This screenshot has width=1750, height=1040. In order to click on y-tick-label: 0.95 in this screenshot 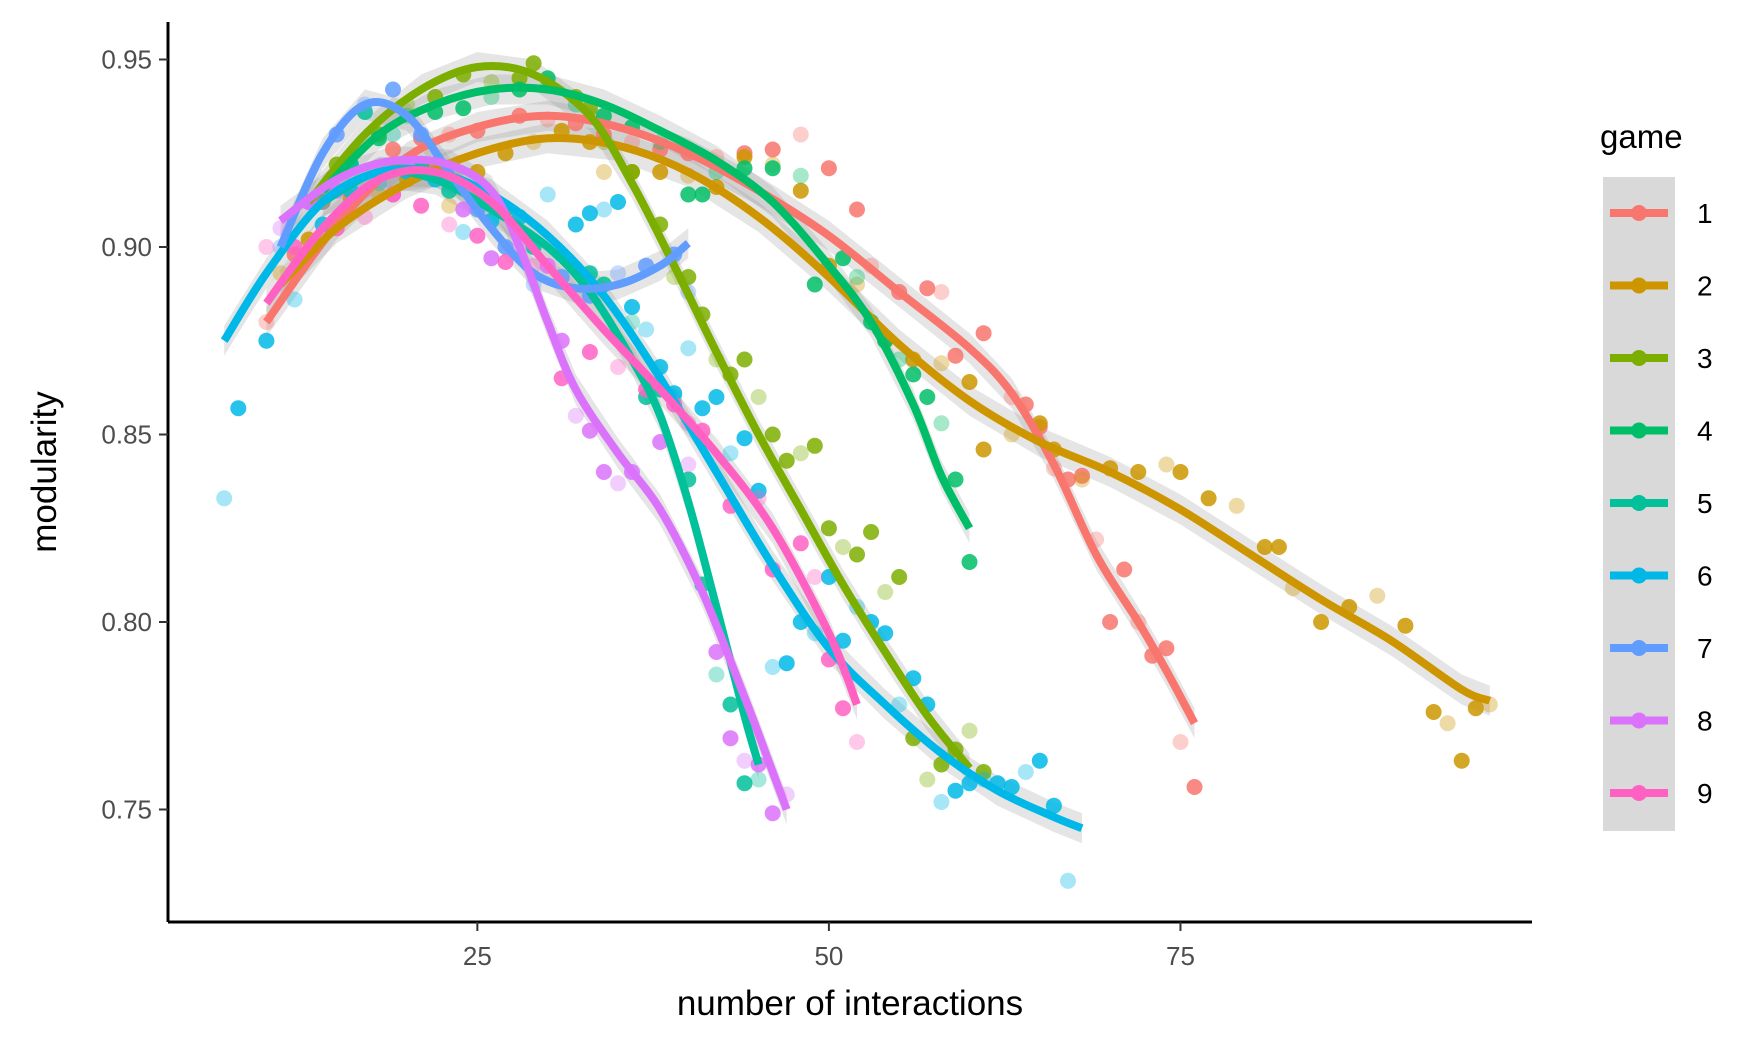, I will do `click(126, 60)`.